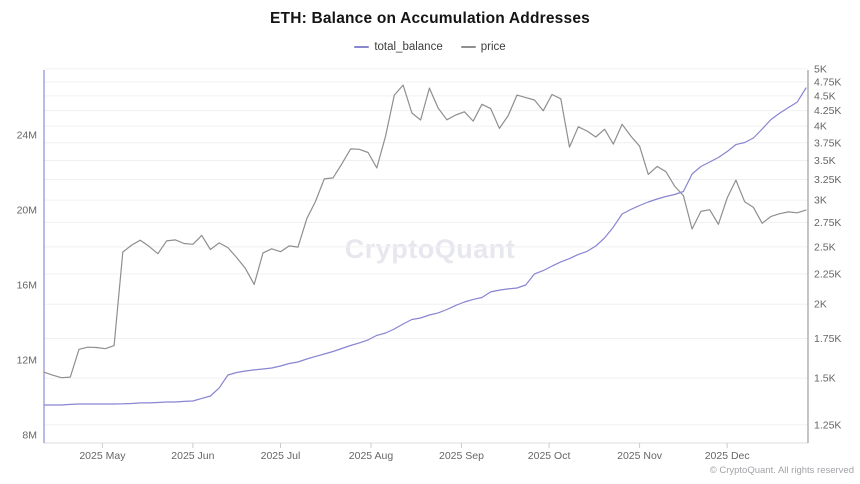  Describe the element at coordinates (820, 69) in the screenshot. I see `right-axis-label: 5K` at that location.